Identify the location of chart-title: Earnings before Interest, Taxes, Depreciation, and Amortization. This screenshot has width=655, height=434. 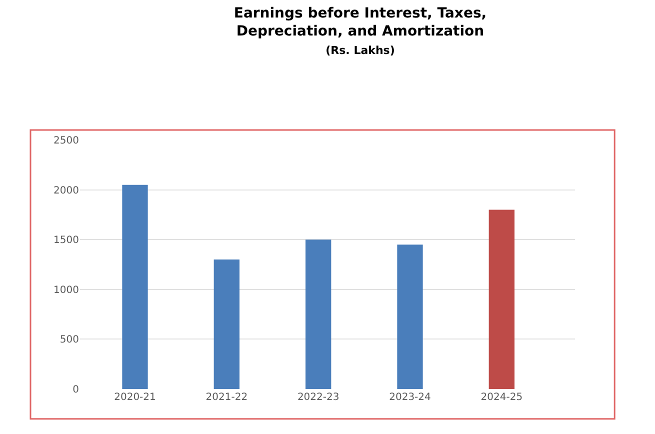
(360, 22).